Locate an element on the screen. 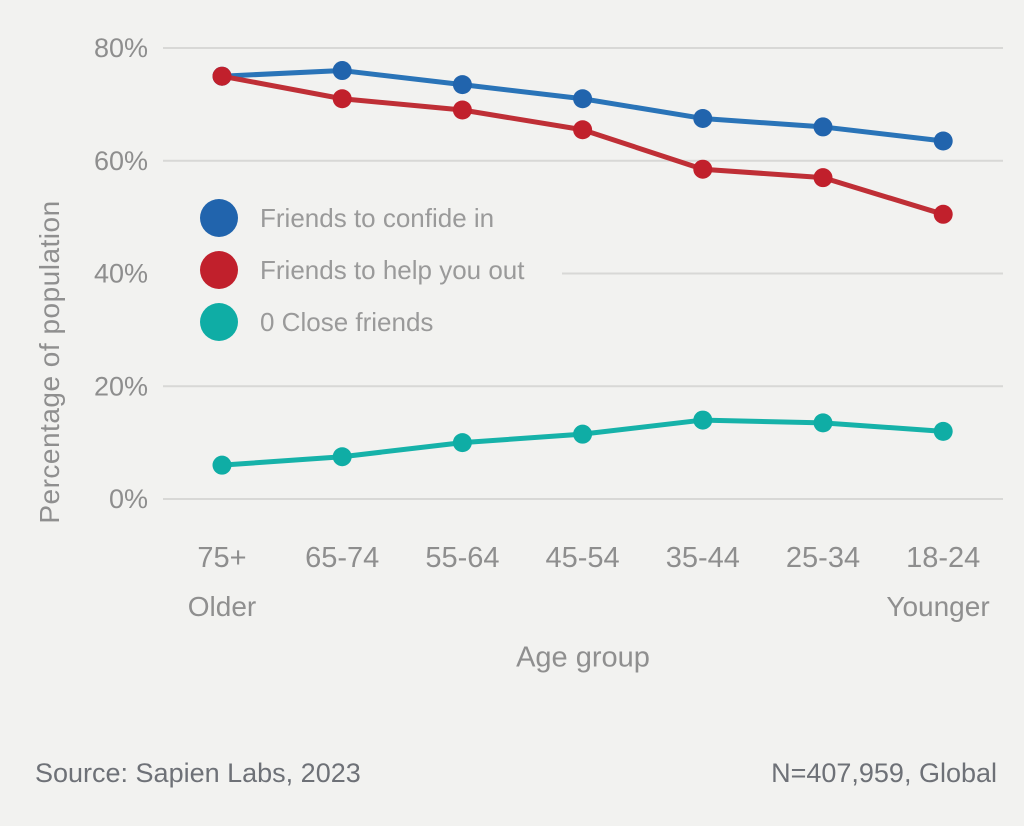 The height and width of the screenshot is (826, 1024). y-tick-label: 80% is located at coordinates (121, 48).